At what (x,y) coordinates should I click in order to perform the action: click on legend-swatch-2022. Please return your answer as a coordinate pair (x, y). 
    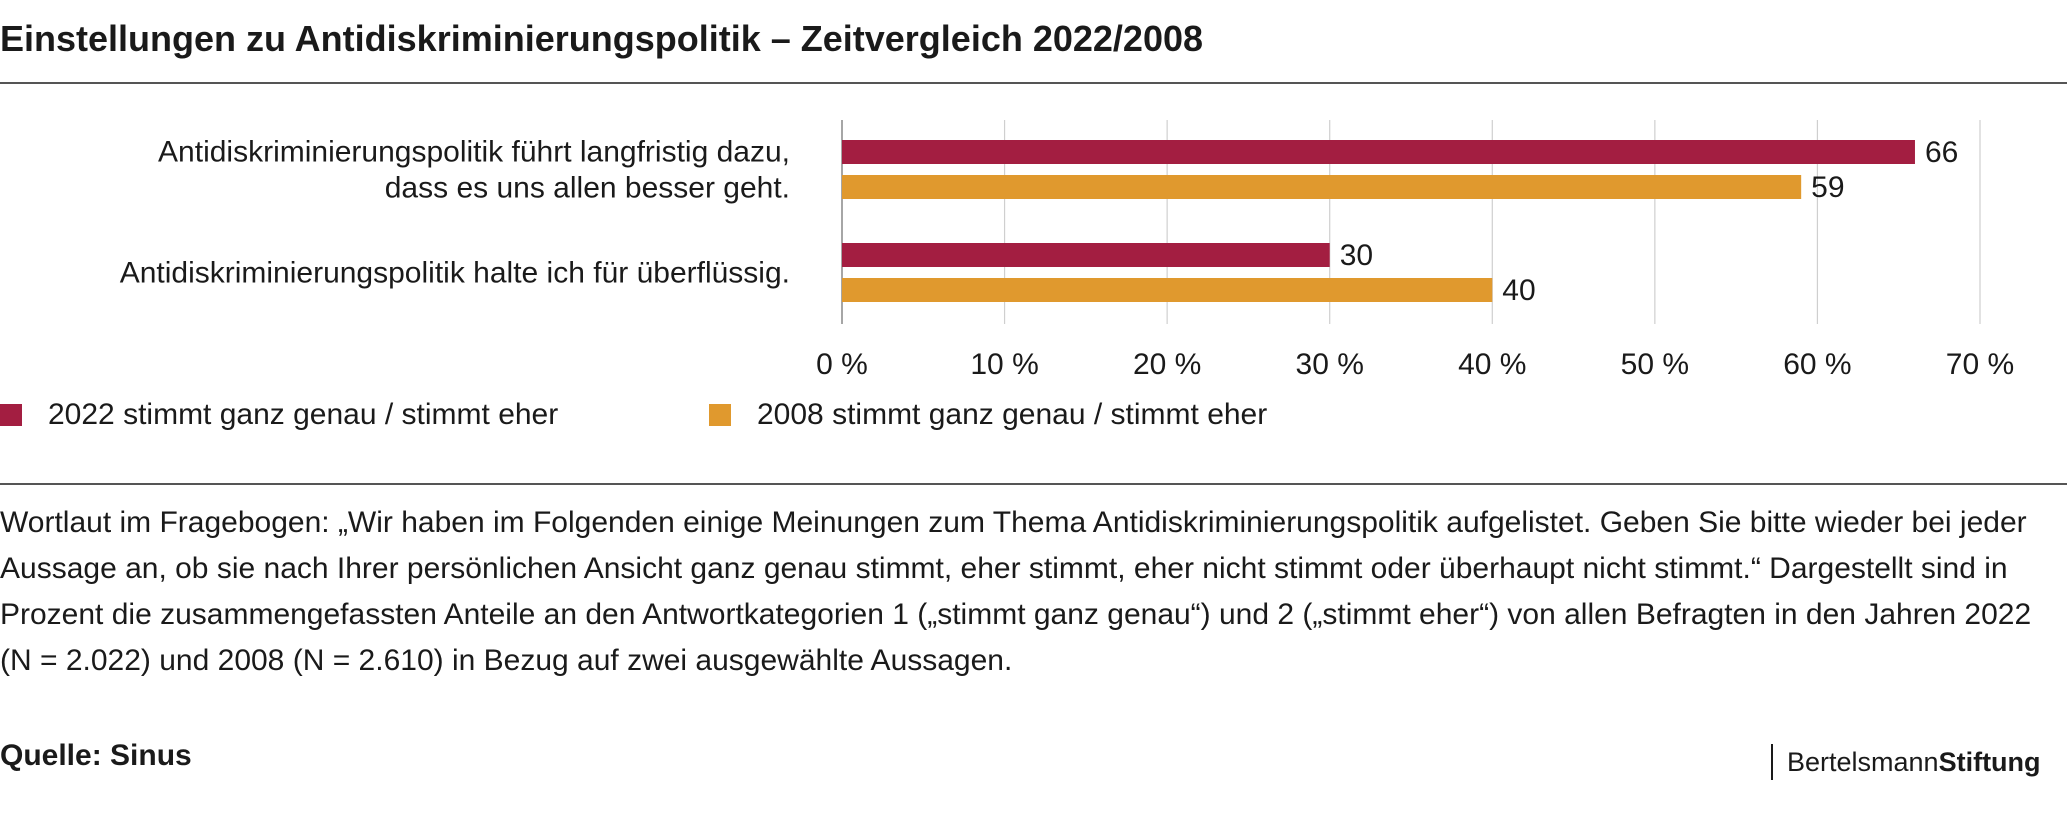
    Looking at the image, I should click on (11, 415).